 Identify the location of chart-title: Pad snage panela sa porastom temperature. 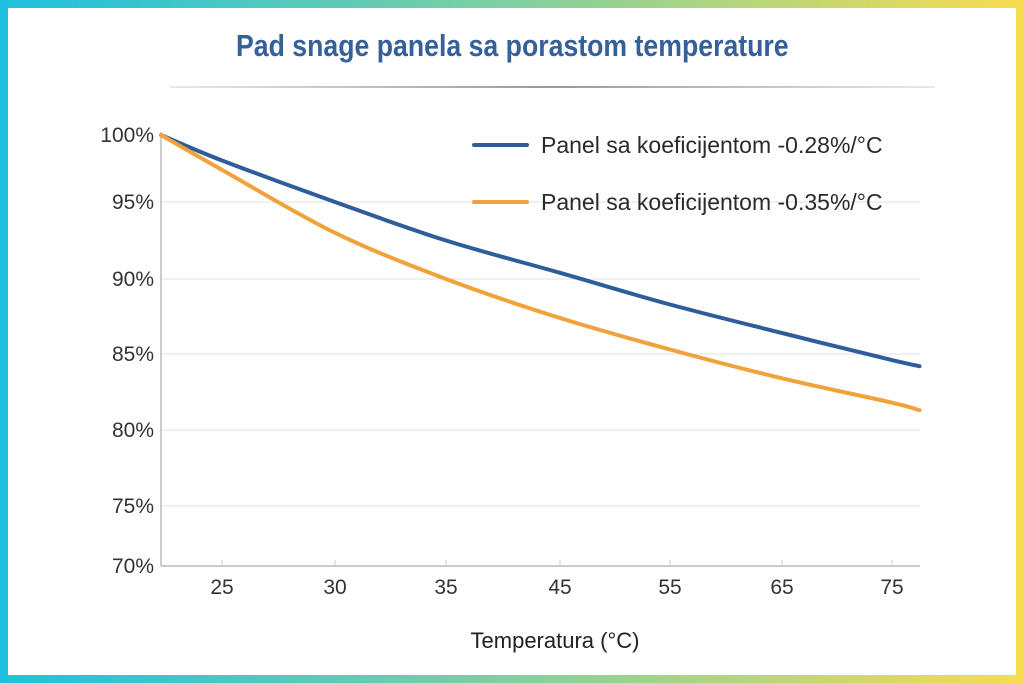
(512, 46).